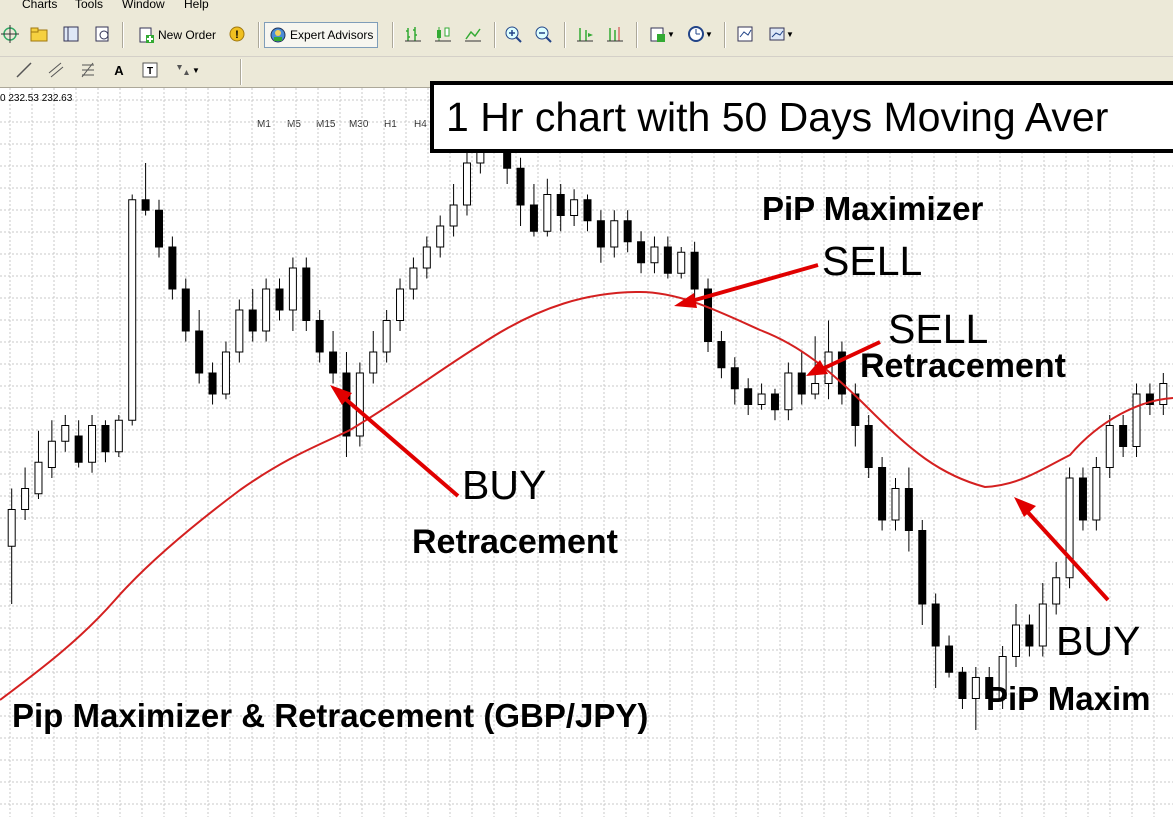  Describe the element at coordinates (146, 35) in the screenshot. I see `new-order-icon` at that location.